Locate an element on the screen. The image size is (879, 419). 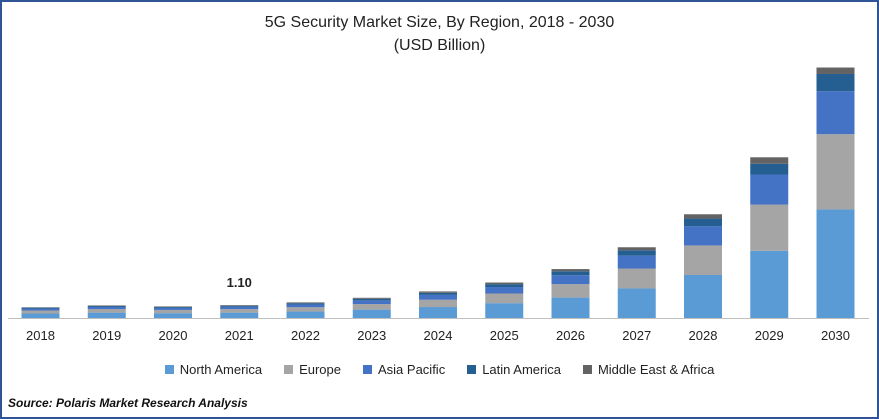
bar-2029-asia-pacific is located at coordinates (769, 189).